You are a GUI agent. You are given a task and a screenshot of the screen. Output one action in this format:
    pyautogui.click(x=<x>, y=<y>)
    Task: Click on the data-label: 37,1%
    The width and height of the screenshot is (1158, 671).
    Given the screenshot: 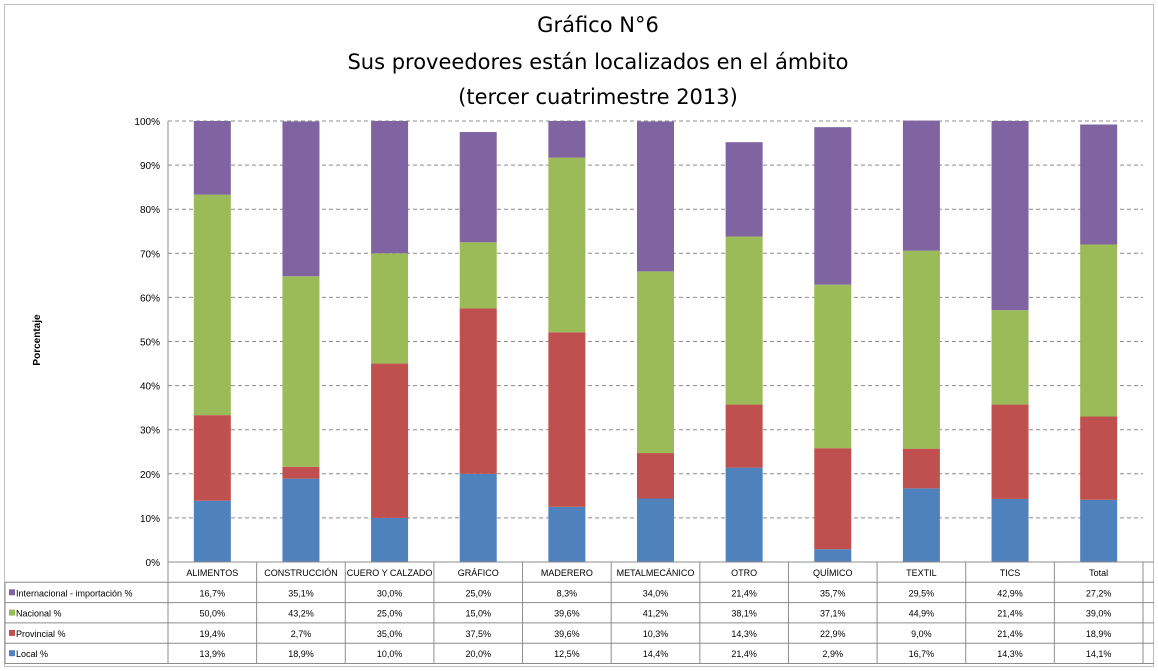 What is the action you would take?
    pyautogui.click(x=833, y=614)
    